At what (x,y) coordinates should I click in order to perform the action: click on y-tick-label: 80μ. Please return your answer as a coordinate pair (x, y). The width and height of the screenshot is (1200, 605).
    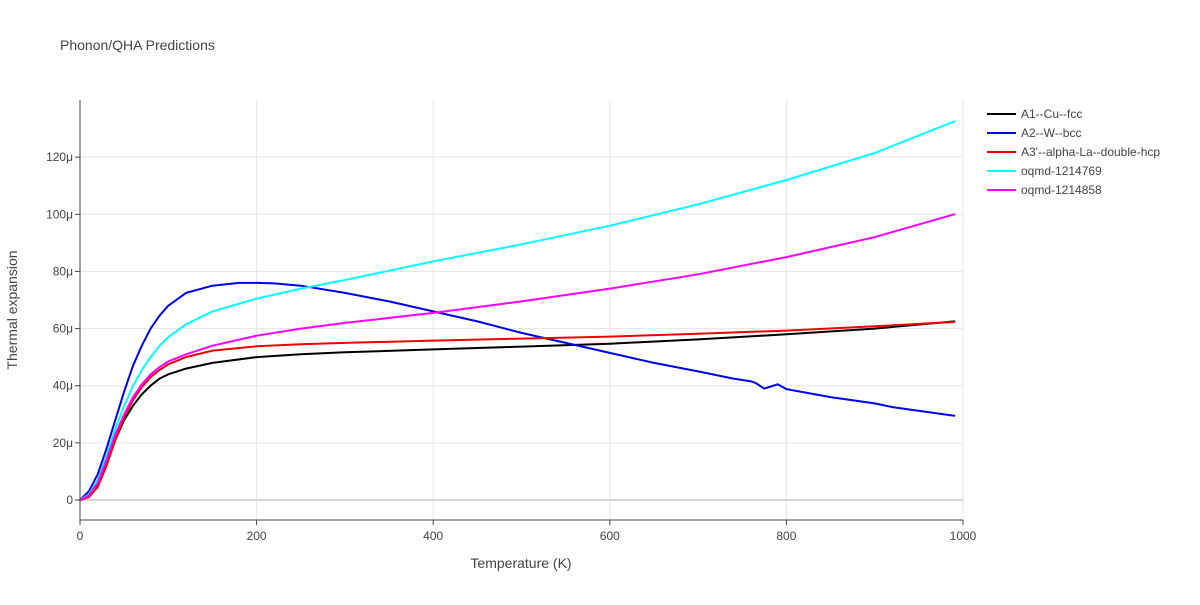
    Looking at the image, I should click on (63, 271).